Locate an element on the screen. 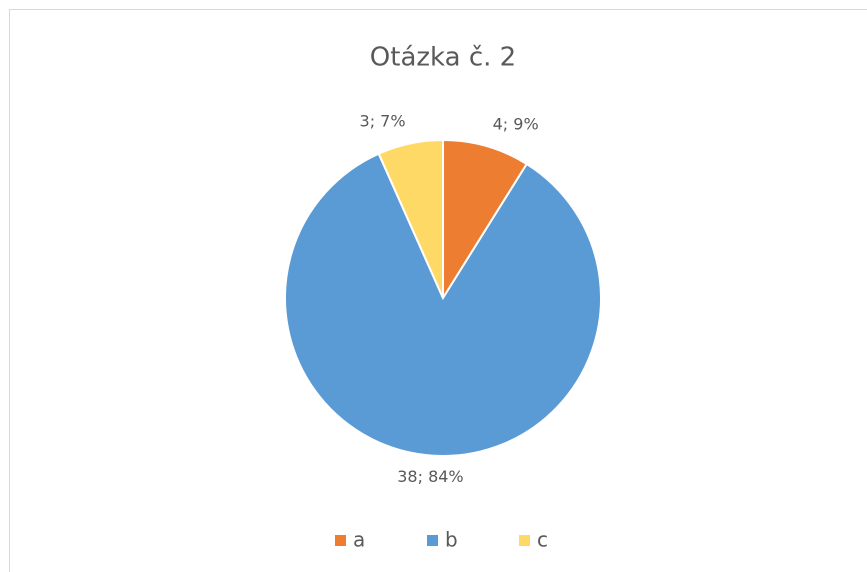  legend-label: a is located at coordinates (359, 540).